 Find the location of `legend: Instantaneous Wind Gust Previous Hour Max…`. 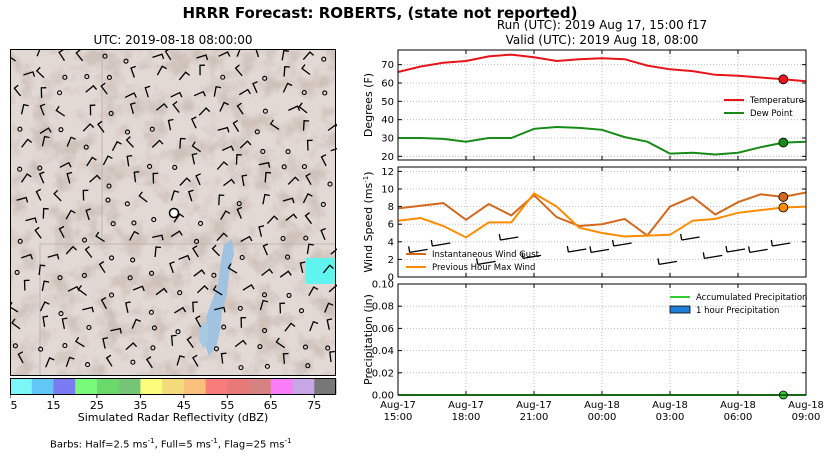

legend: Instantaneous Wind Gust Previous Hour Max… is located at coordinates (473, 261).